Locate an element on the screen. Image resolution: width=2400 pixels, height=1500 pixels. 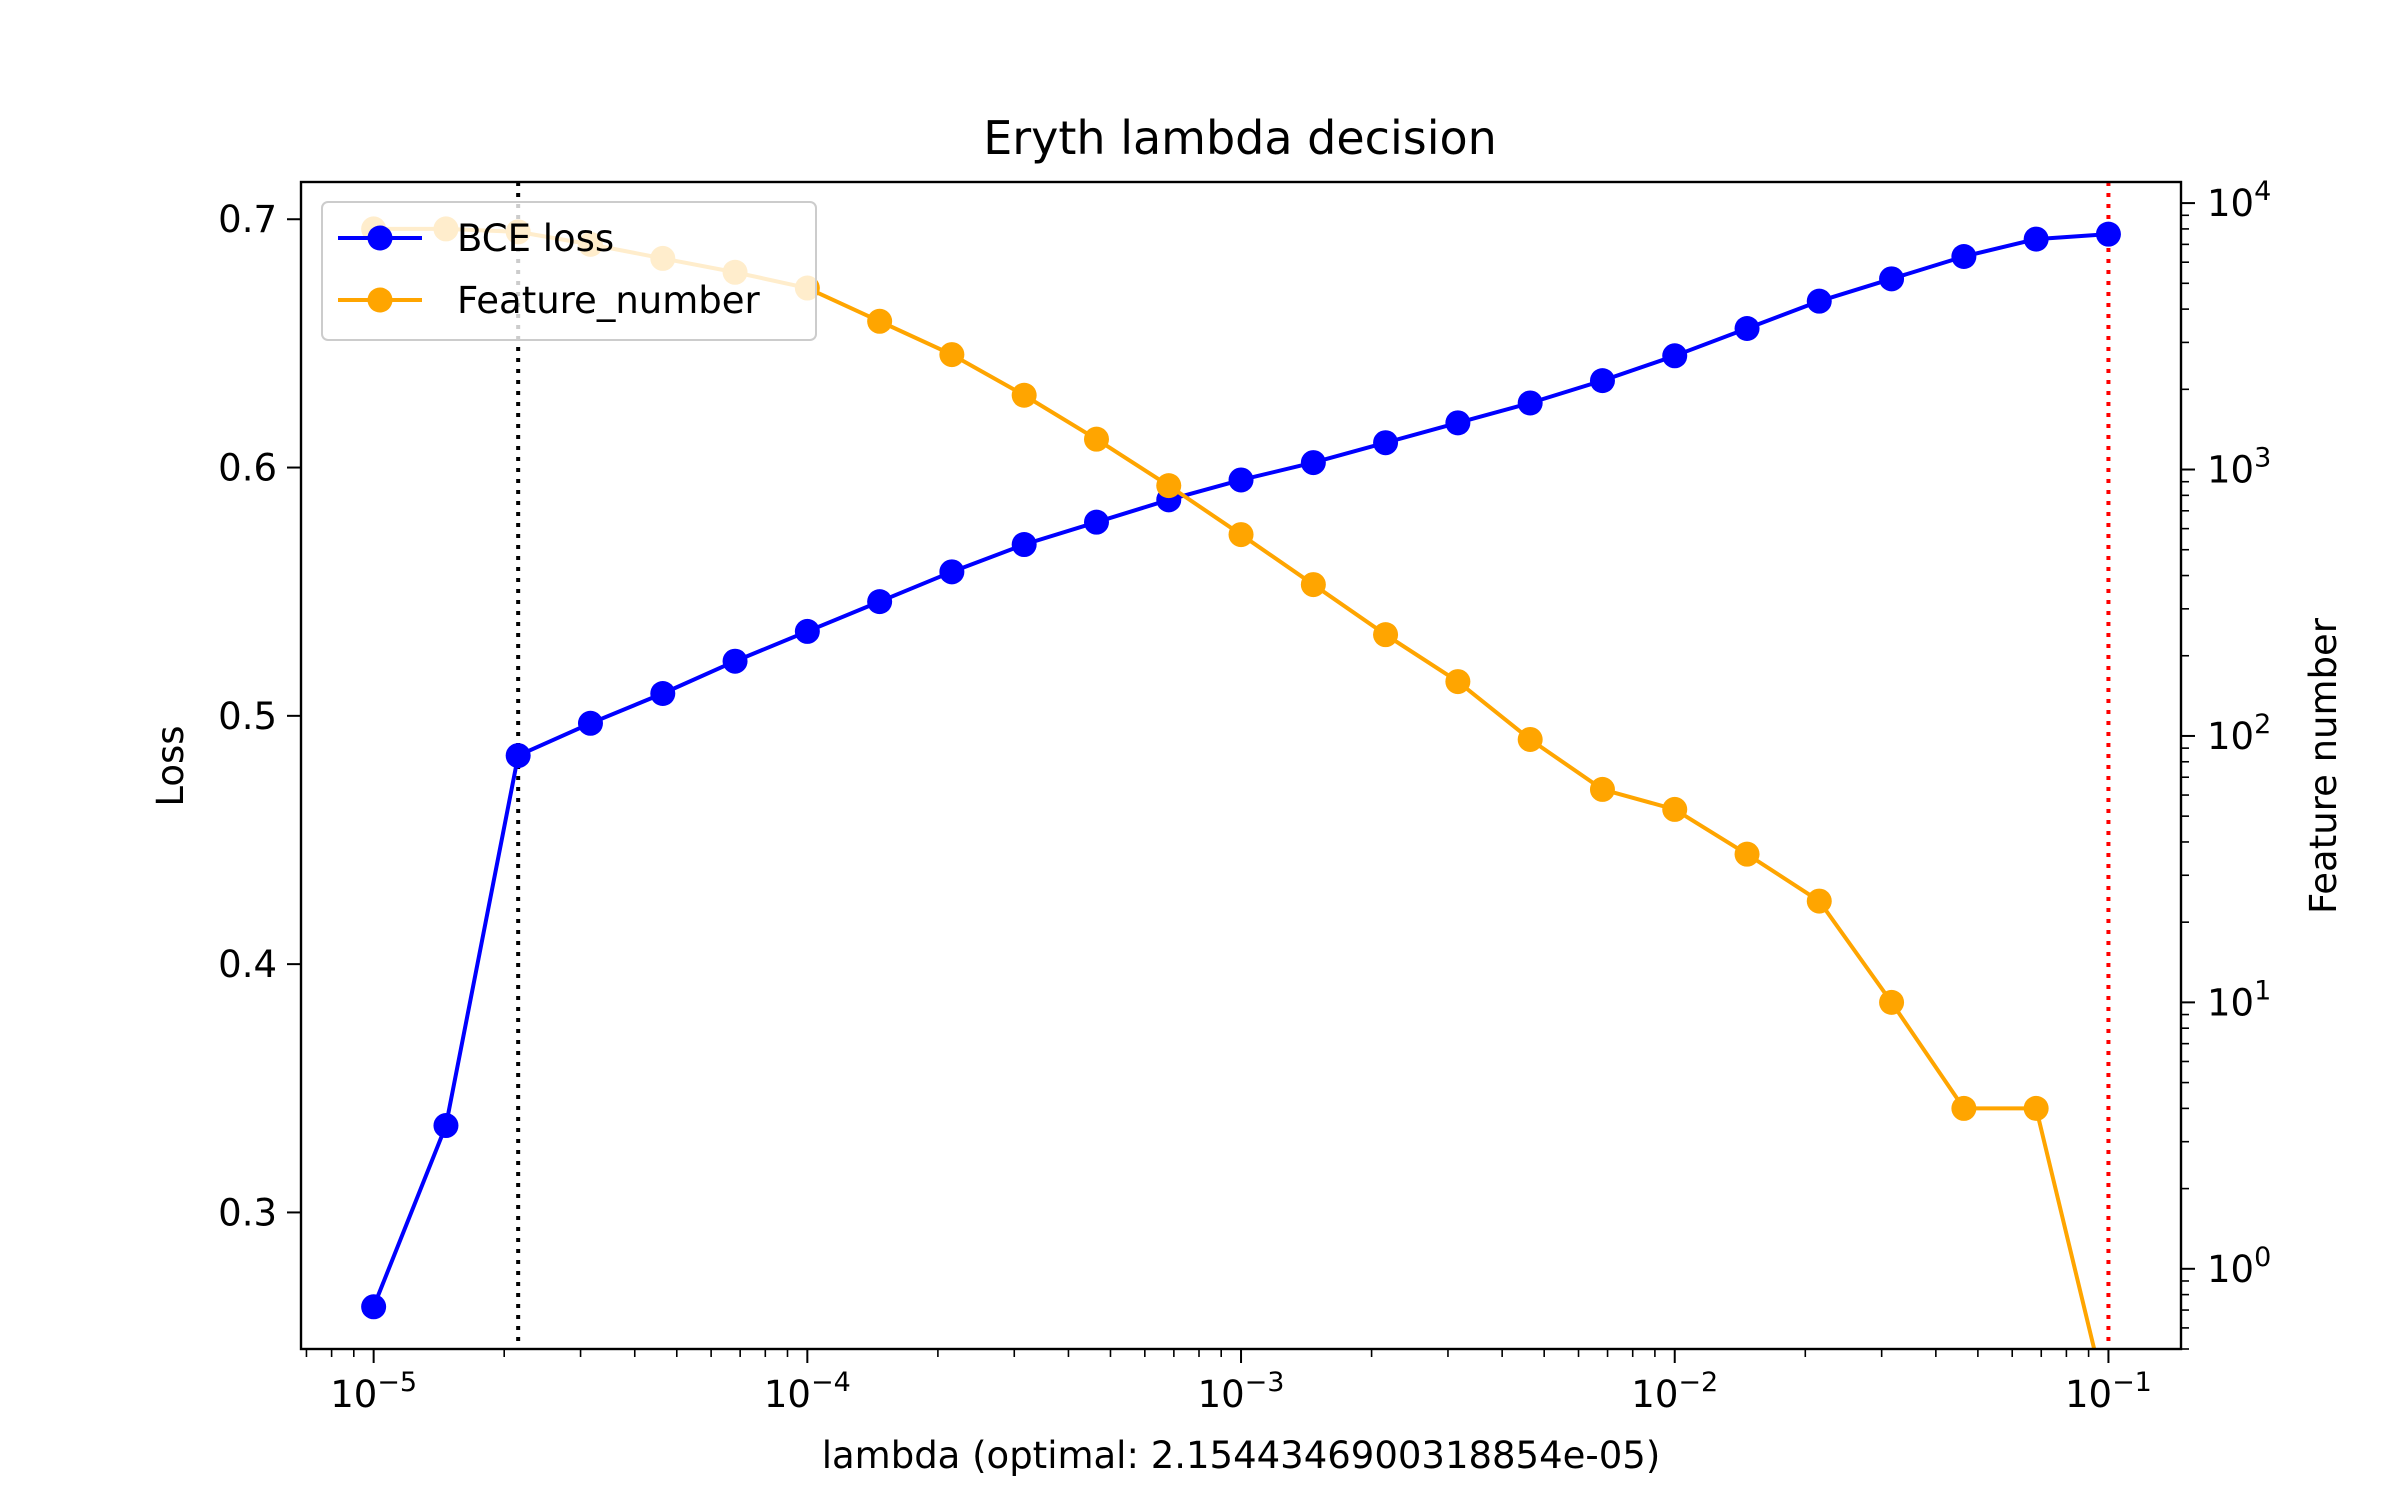
legend-label-0: BCE loss is located at coordinates (535, 238).